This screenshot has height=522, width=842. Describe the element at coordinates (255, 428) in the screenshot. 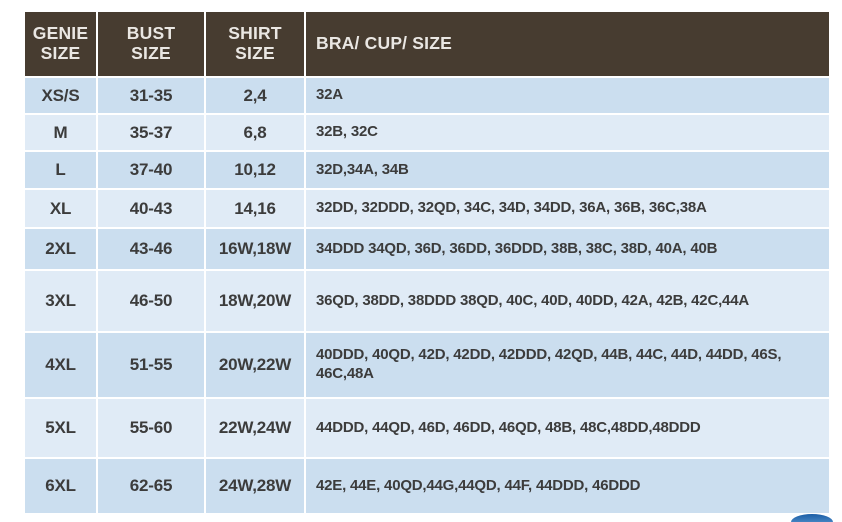

I see `shirt-size-cell: 22W,24W` at that location.